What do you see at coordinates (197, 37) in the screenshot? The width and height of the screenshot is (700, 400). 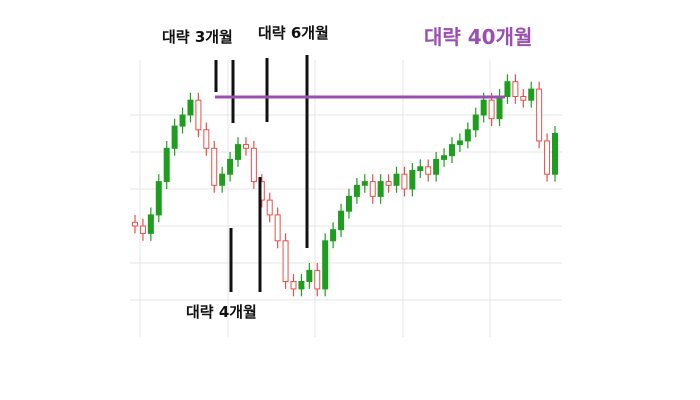 I see `annotation: 대략 3개월` at bounding box center [197, 37].